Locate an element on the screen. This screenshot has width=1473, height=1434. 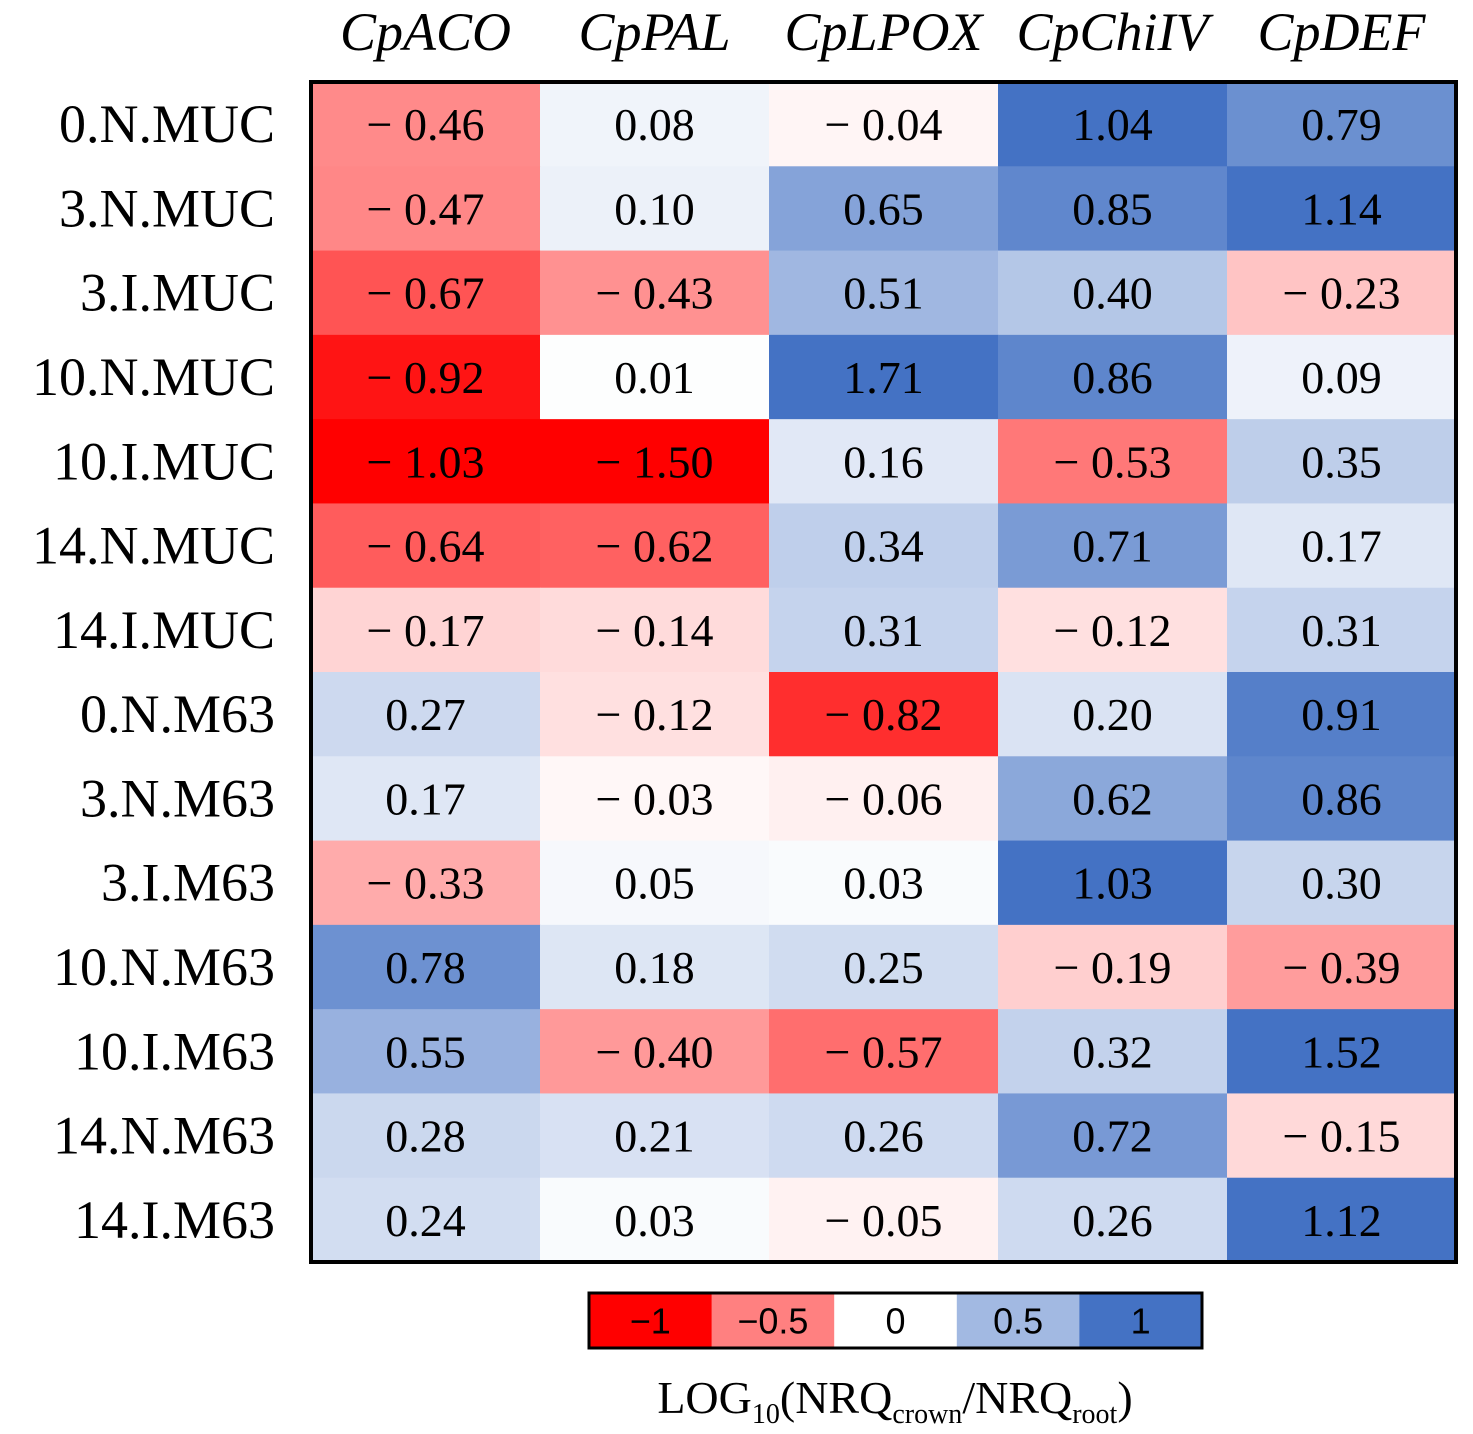
cell-value-label: − 0.04 is located at coordinates (884, 124).